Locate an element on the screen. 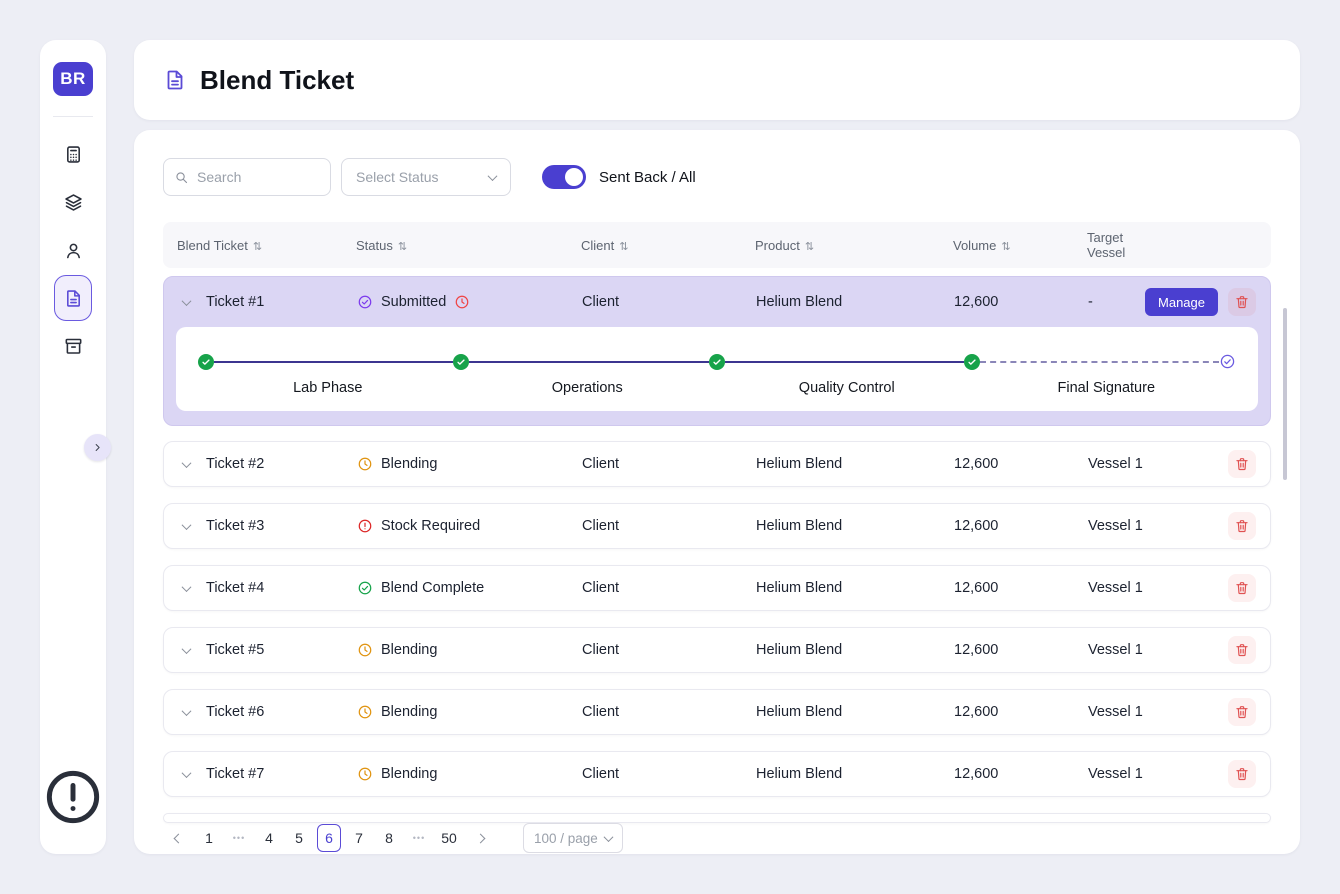  column-header-client: Client is located at coordinates (668, 245).